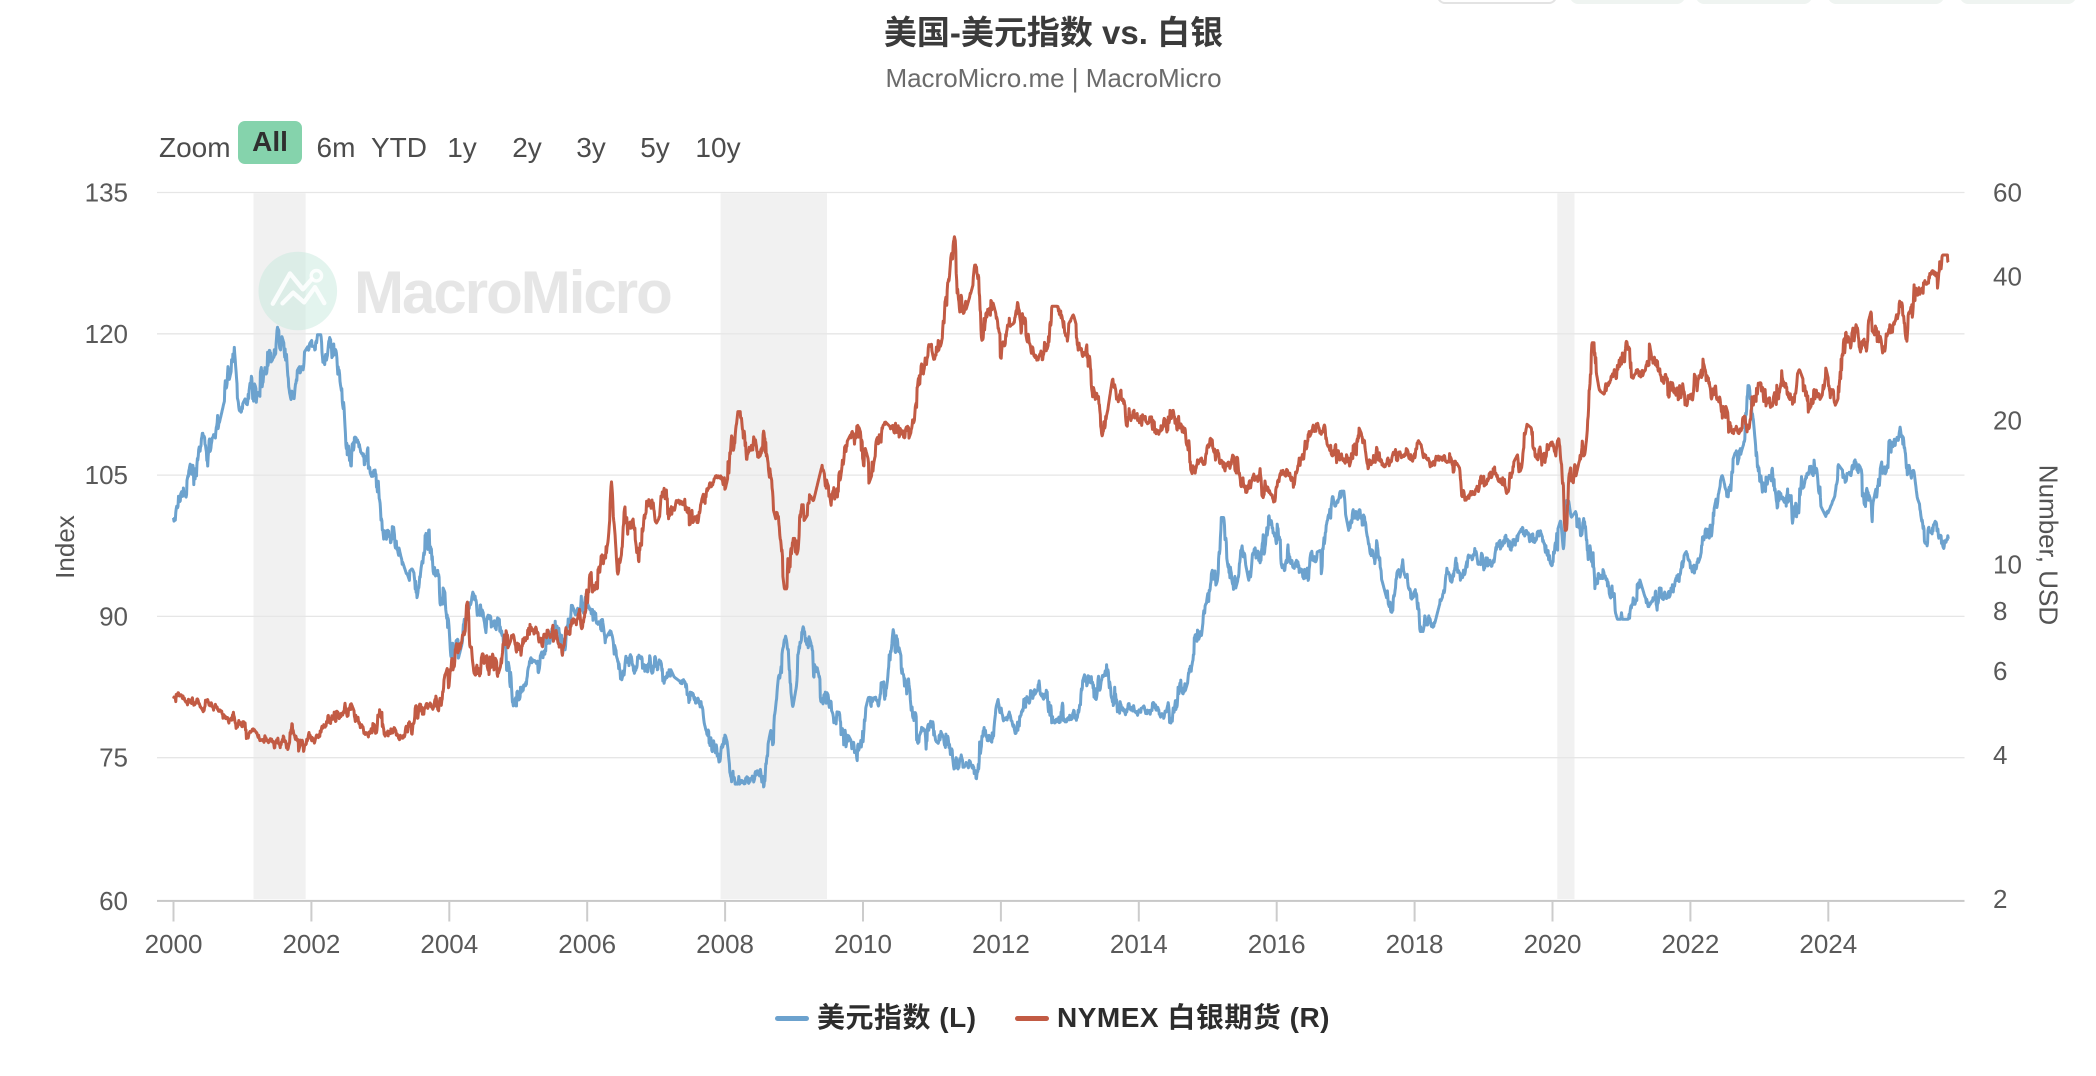 Image resolution: width=2096 pixels, height=1076 pixels. What do you see at coordinates (113, 616) in the screenshot?
I see `svg-text: 90` at bounding box center [113, 616].